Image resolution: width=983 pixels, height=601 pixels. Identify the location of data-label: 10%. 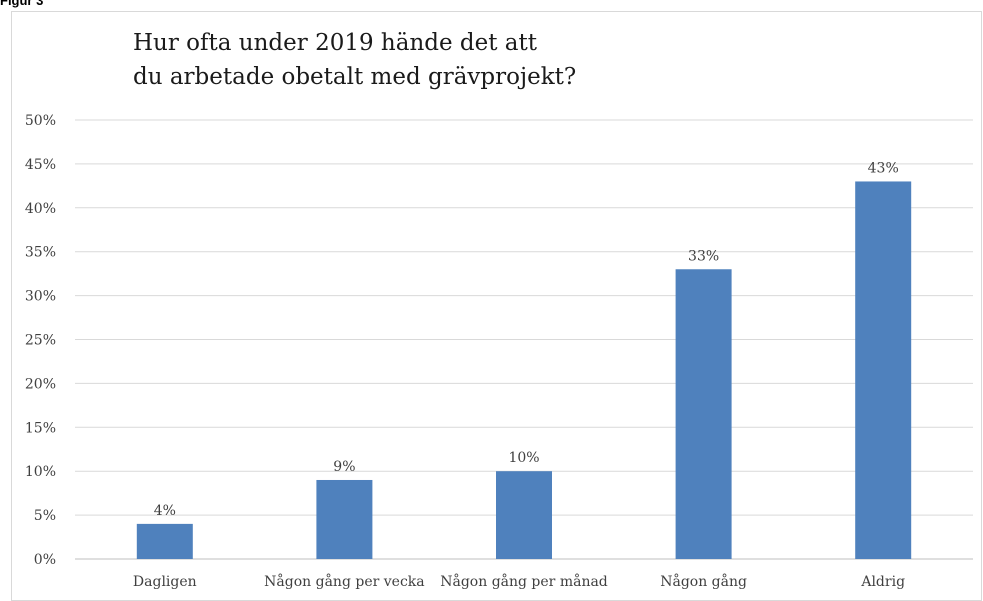
(523, 458).